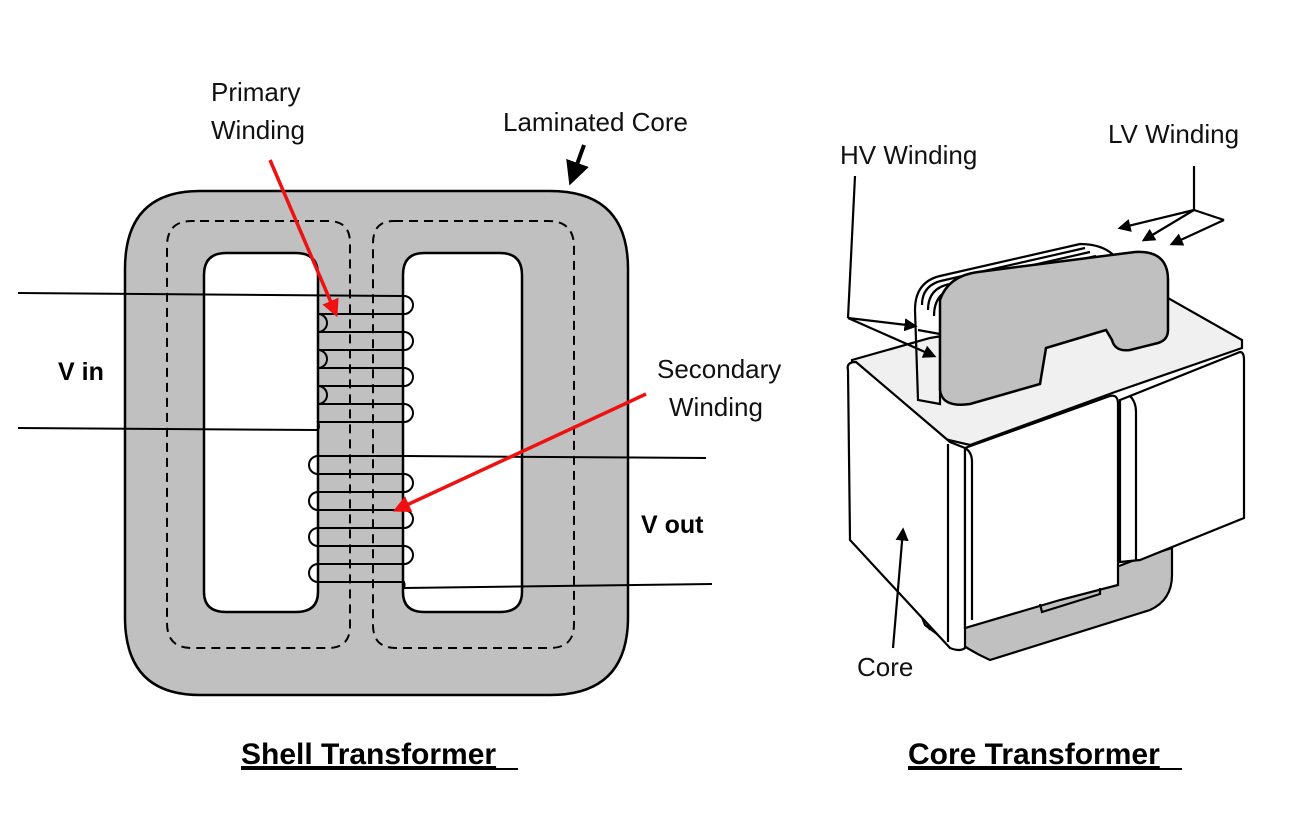  I want to click on secondary-arrow, so click(519, 452).